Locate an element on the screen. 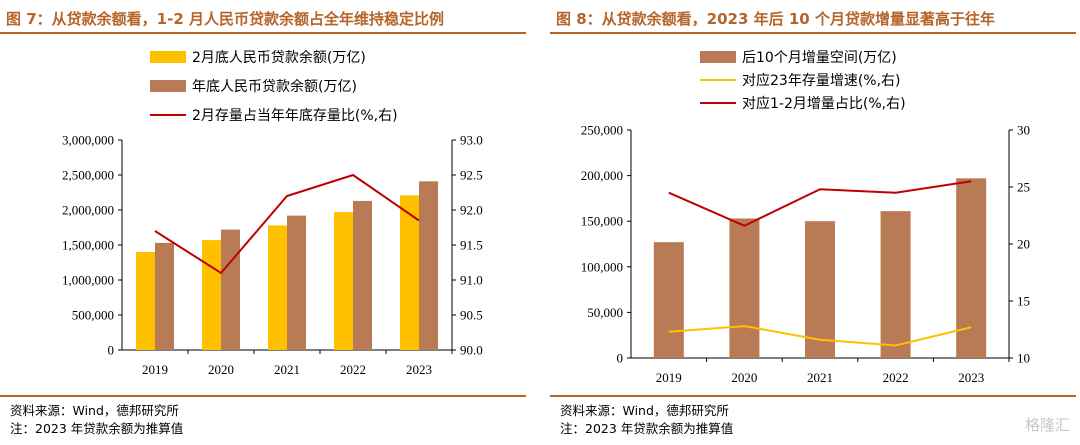 The image size is (1080, 445). y-left-tick-label: 100,000 is located at coordinates (602, 266).